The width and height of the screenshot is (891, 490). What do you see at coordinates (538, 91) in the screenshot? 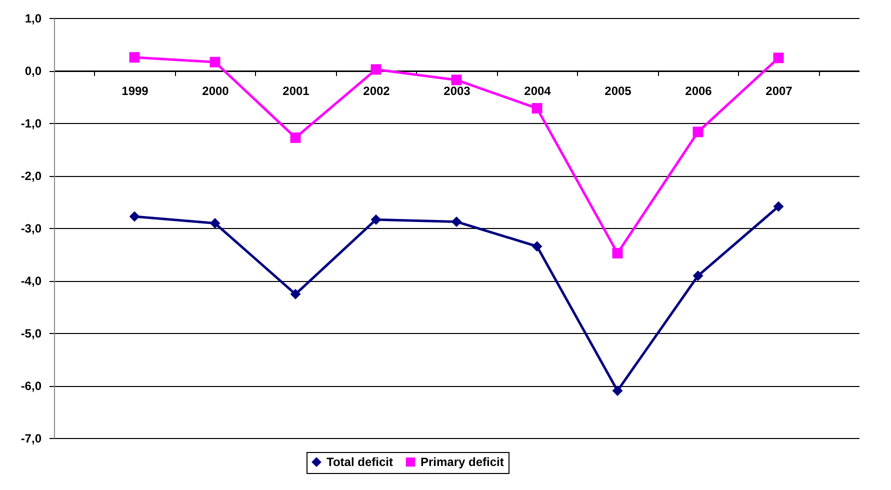
I see `x-tick-label: 2004` at bounding box center [538, 91].